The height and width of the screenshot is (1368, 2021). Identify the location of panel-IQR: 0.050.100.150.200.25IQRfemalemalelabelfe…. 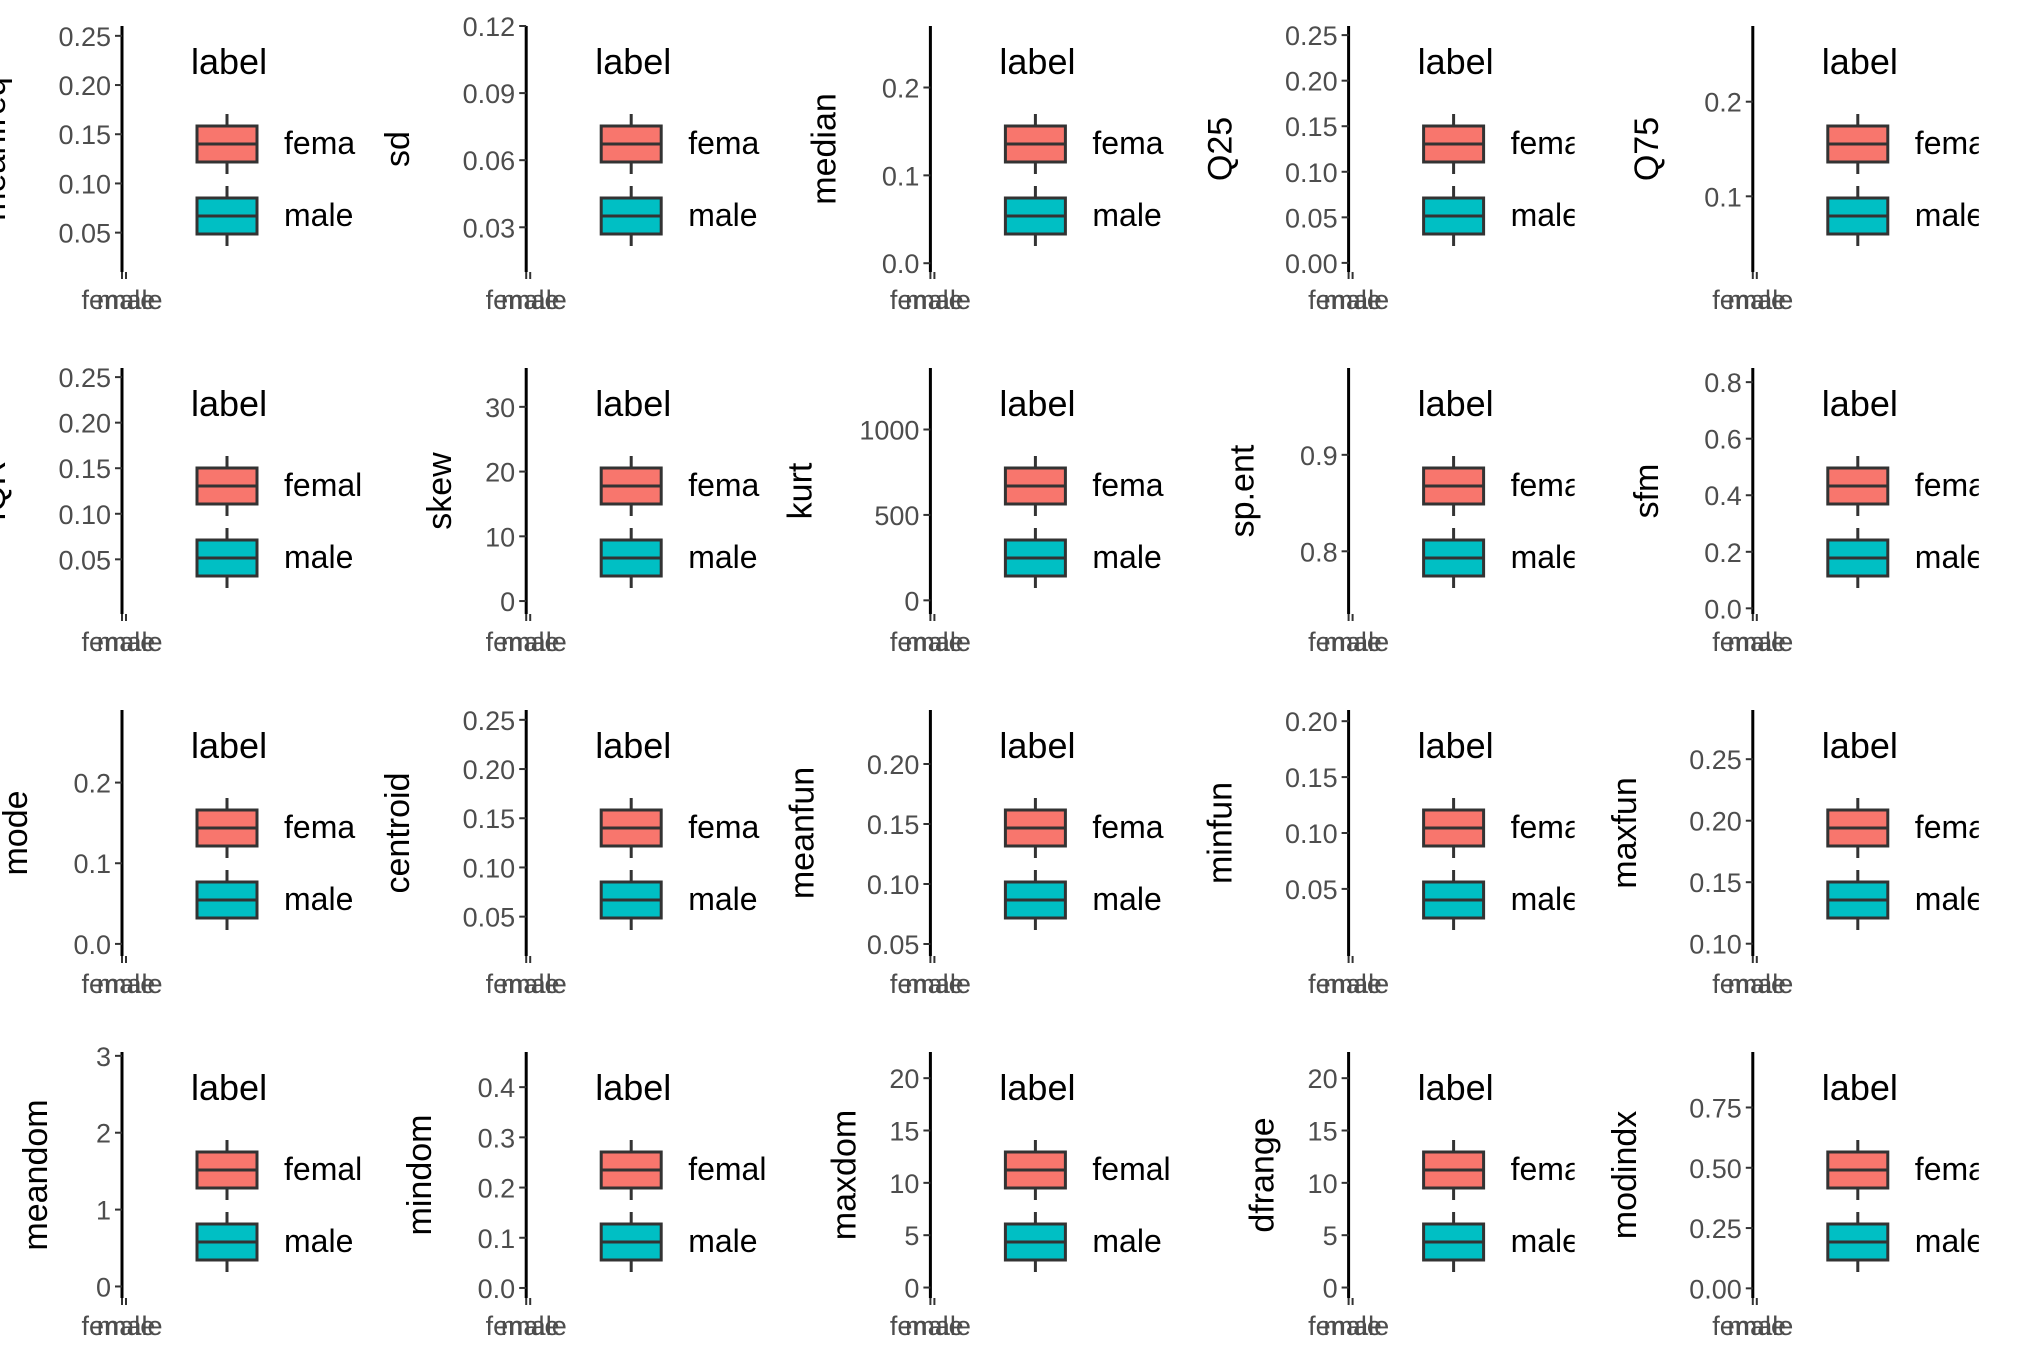
(181, 510).